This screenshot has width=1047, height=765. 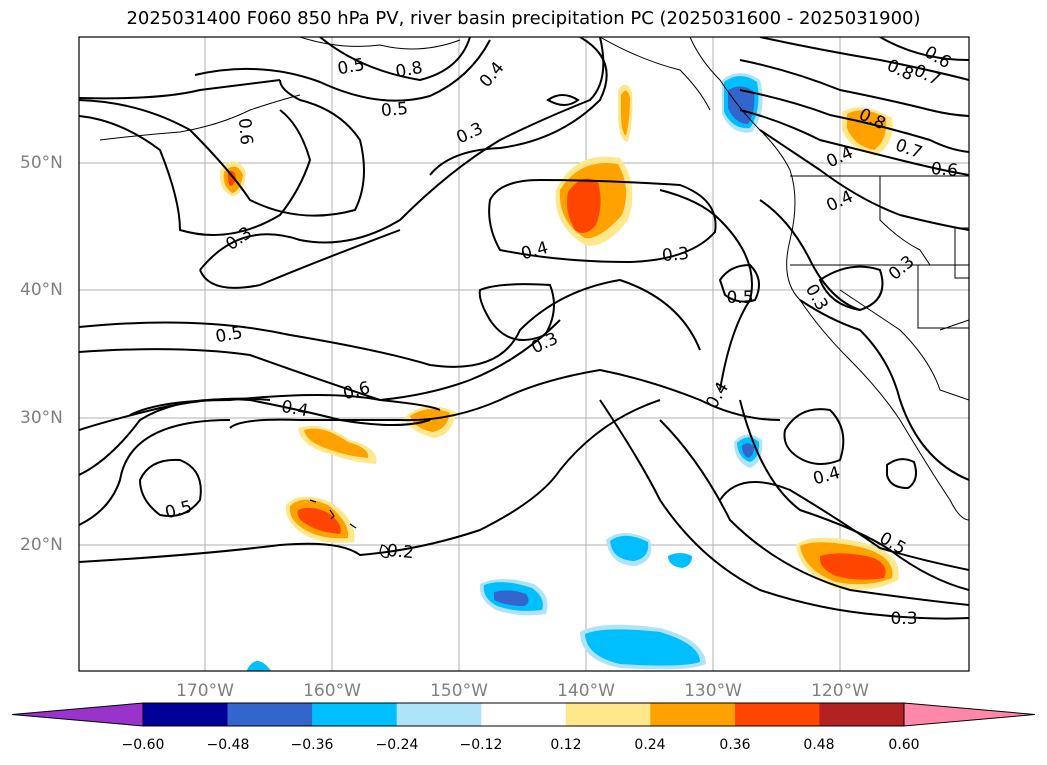 What do you see at coordinates (205, 691) in the screenshot?
I see `lon-label: 170°W` at bounding box center [205, 691].